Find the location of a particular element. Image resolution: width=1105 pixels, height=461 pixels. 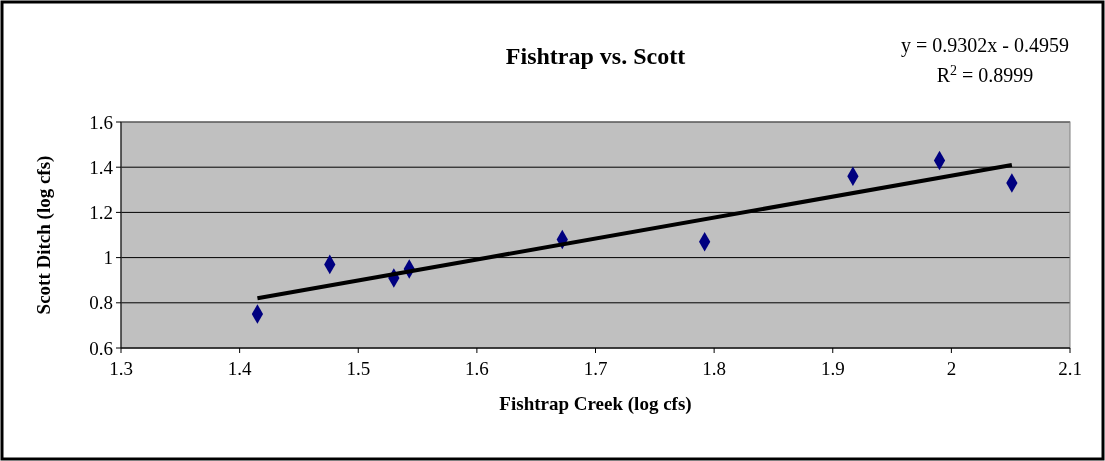

x-tick-label: 2 is located at coordinates (951, 368).